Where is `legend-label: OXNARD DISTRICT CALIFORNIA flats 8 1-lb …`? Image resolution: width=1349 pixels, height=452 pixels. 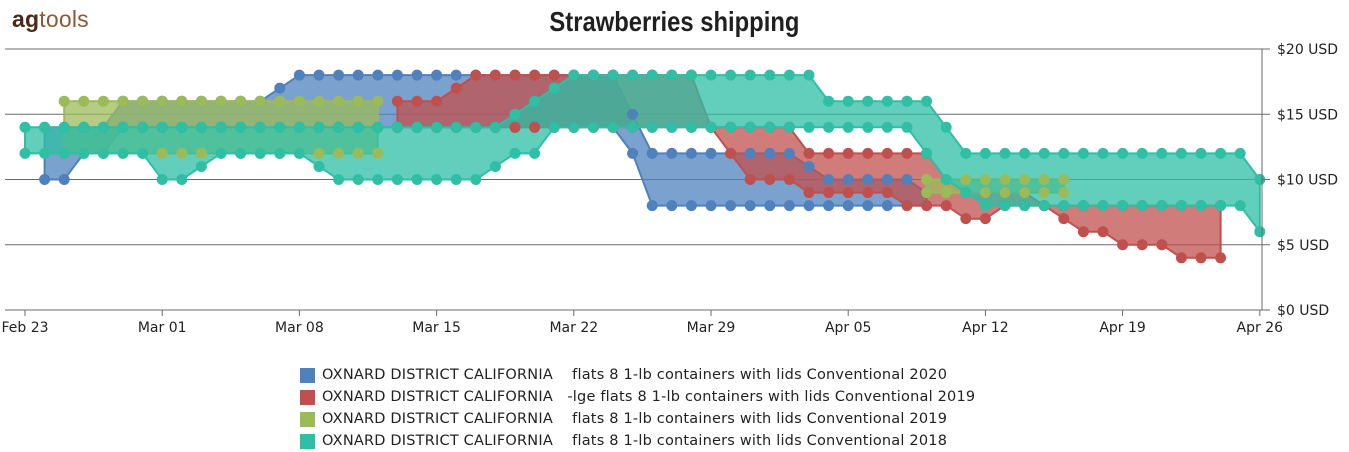
legend-label: OXNARD DISTRICT CALIFORNIA flats 8 1-lb … is located at coordinates (635, 375).